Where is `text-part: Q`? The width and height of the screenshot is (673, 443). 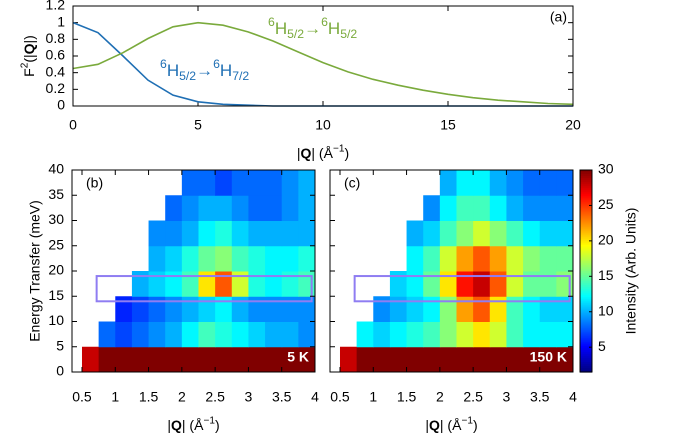
text-part: Q is located at coordinates (306, 153).